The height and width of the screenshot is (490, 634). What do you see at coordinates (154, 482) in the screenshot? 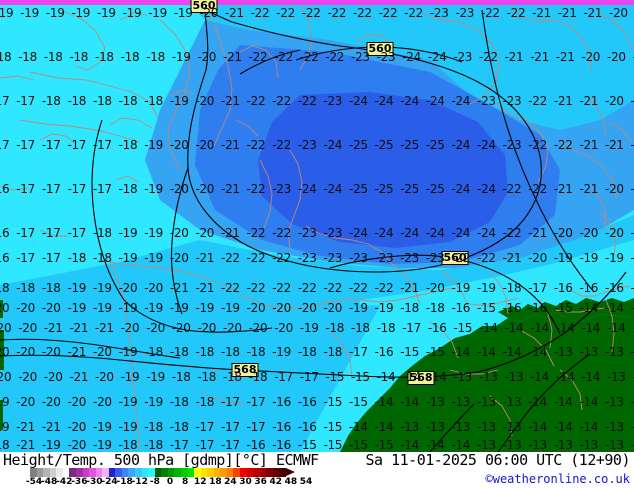
I see `color-scale-tick-label: -8` at bounding box center [154, 482].